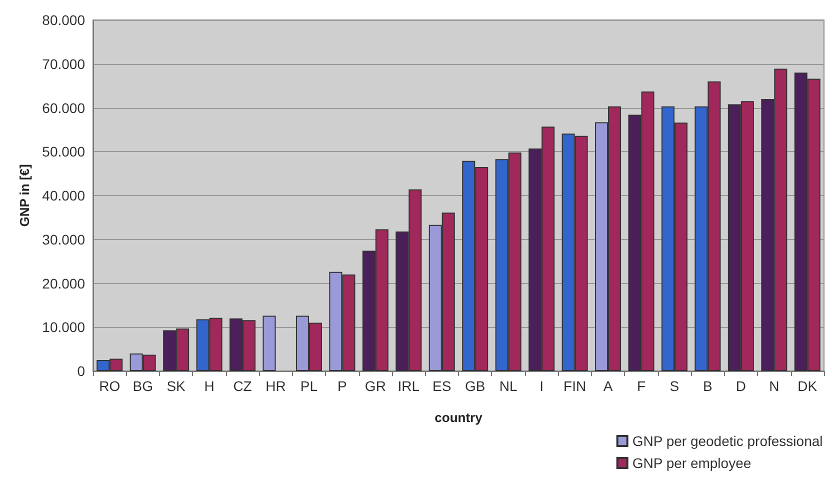  Describe the element at coordinates (808, 386) in the screenshot. I see `x-tick-label: DK` at that location.